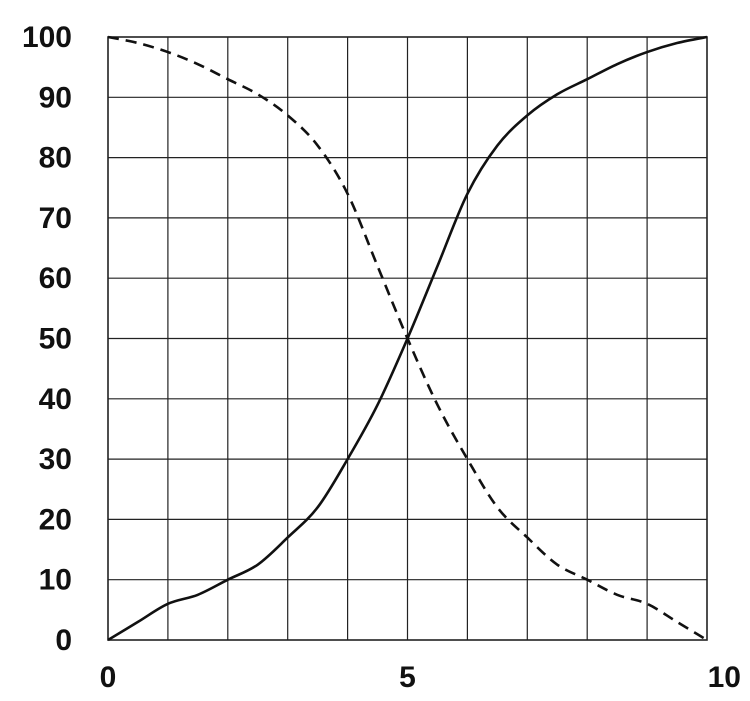 The height and width of the screenshot is (701, 750). I want to click on y-tick-label: 20, so click(55, 519).